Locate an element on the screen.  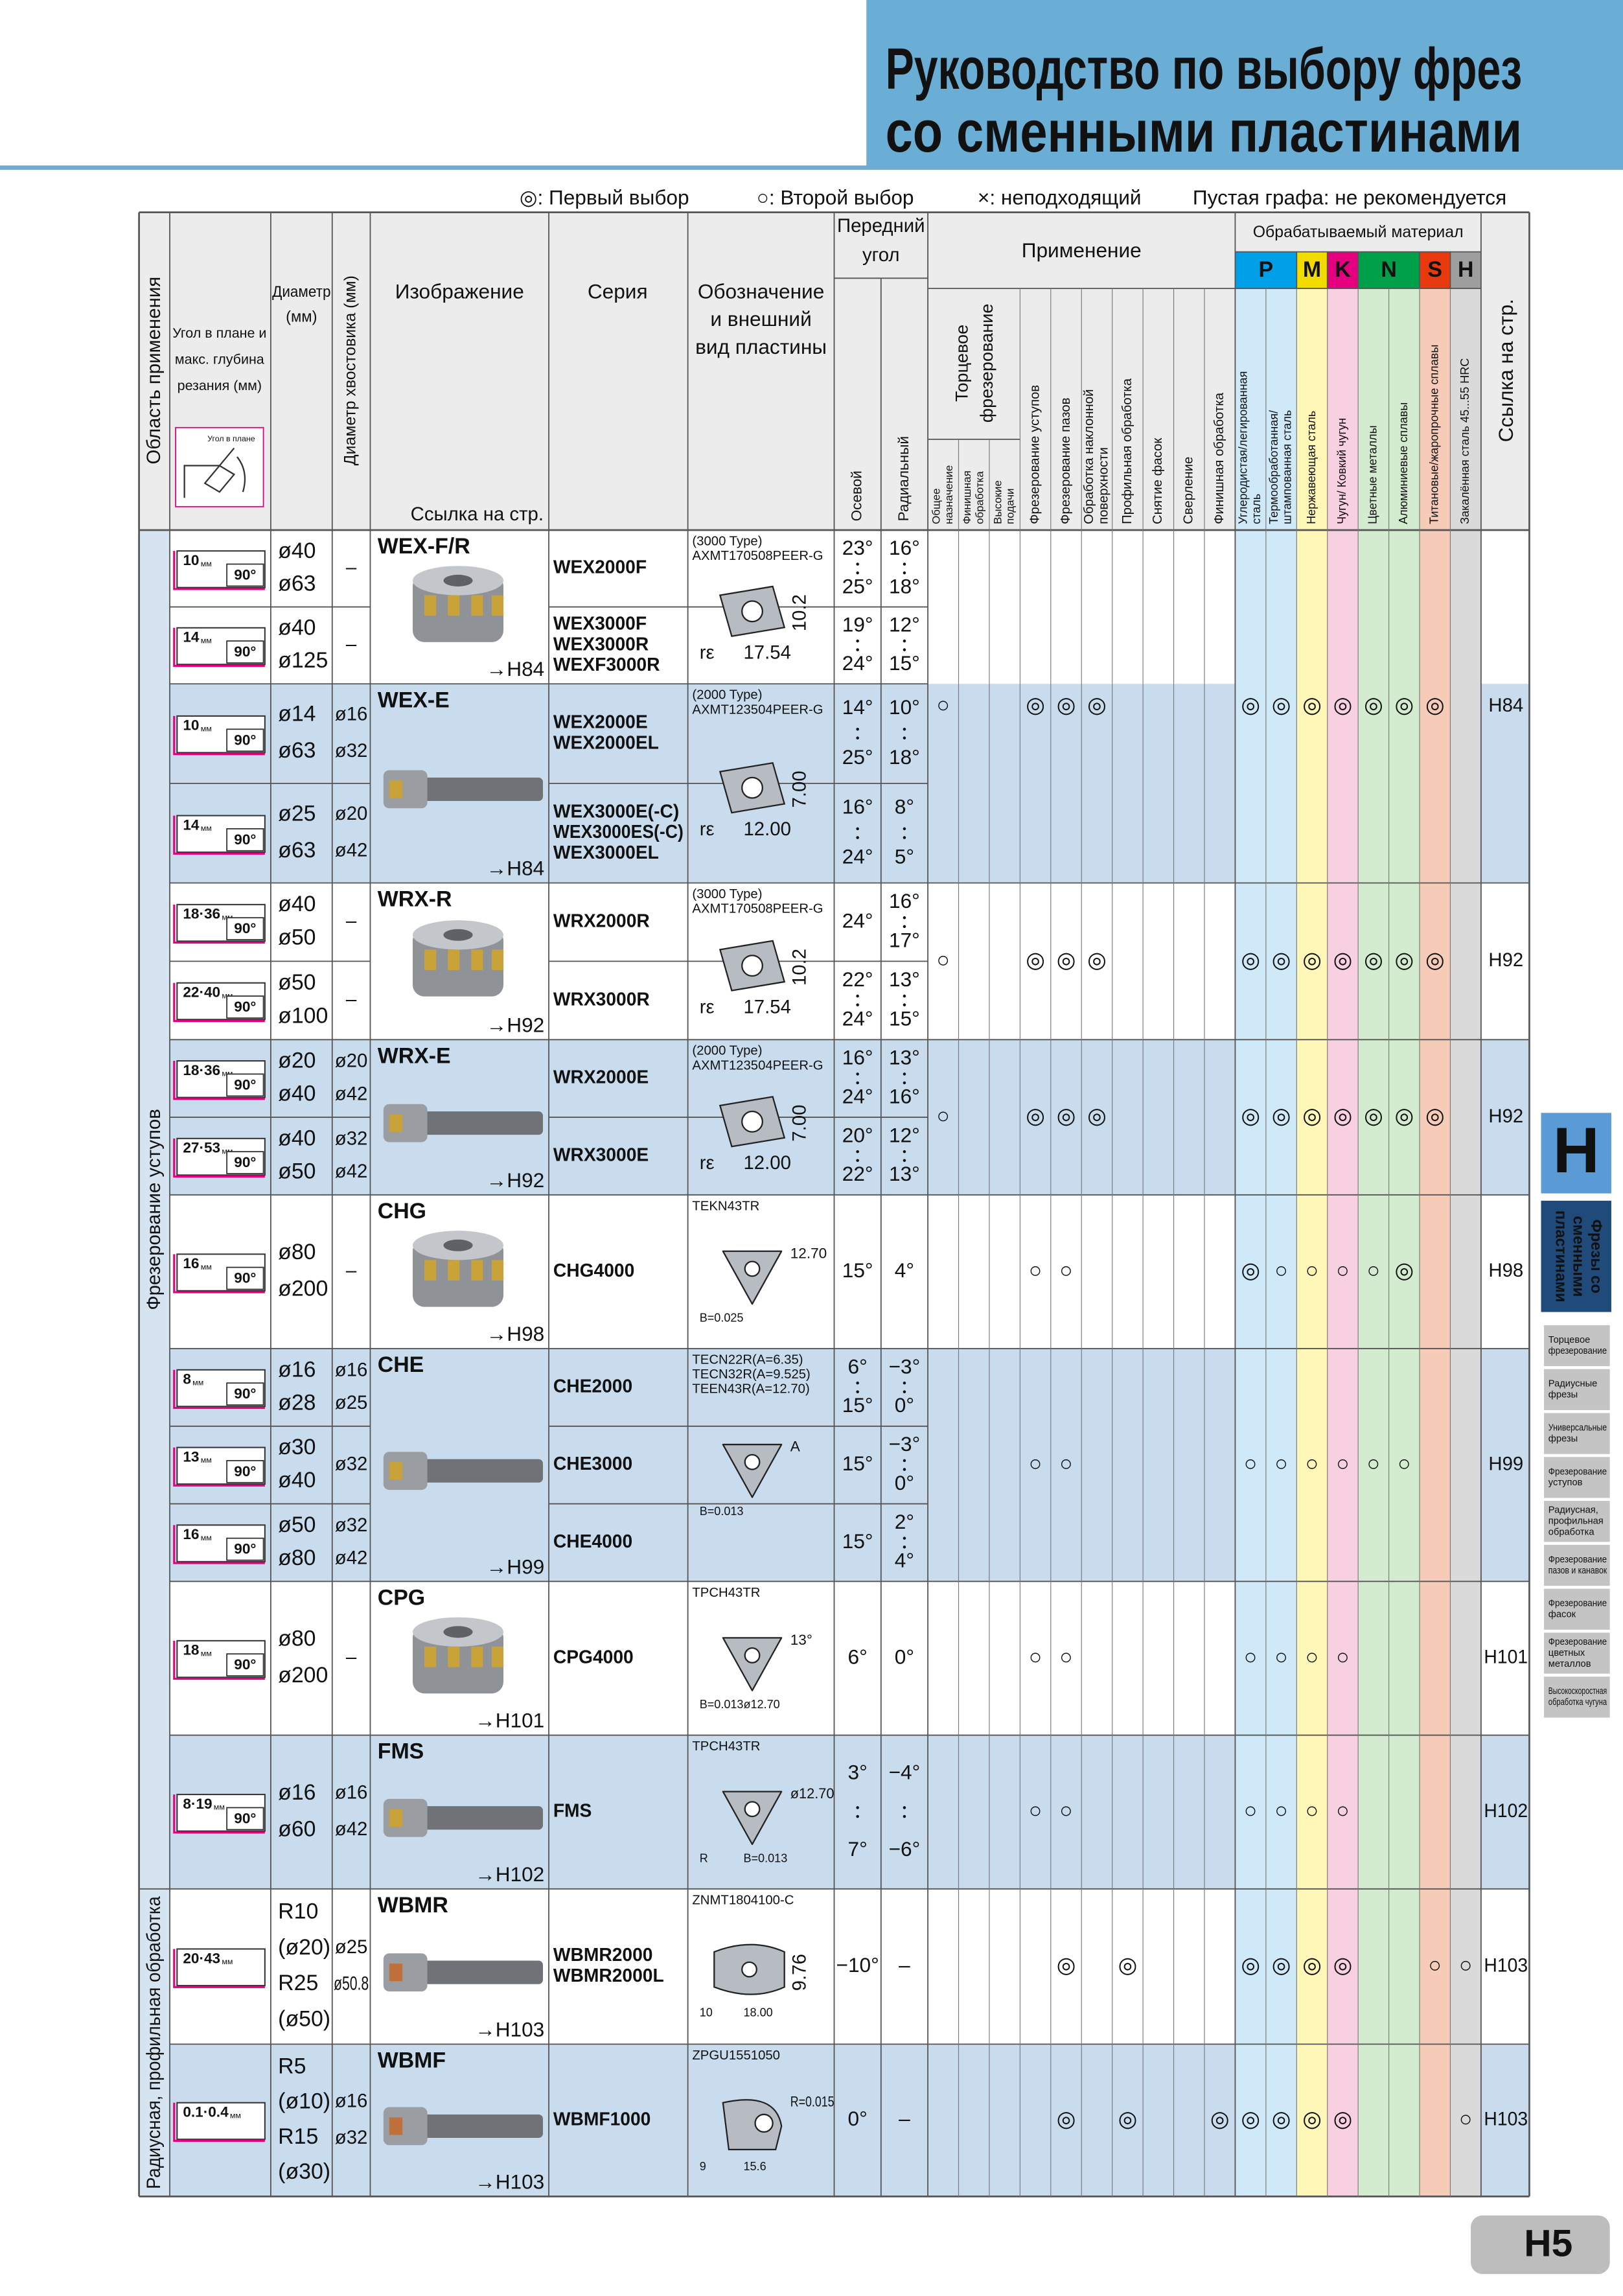
rake-angle: 23° is located at coordinates (857, 547).